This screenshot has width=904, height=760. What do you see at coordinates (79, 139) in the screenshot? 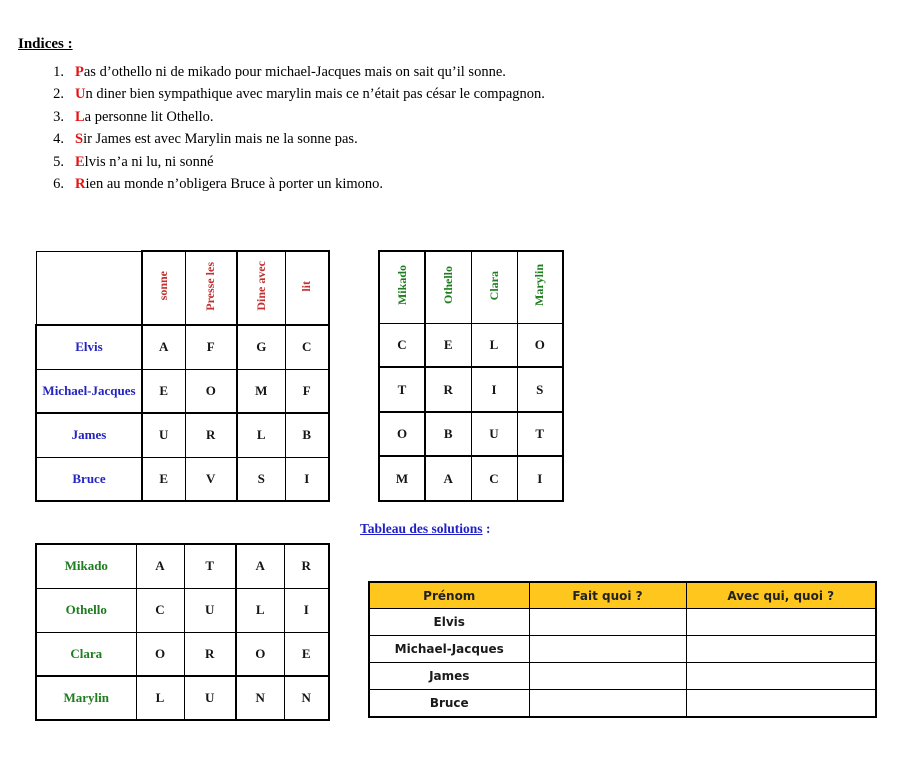
I see `clue-initial: S` at bounding box center [79, 139].